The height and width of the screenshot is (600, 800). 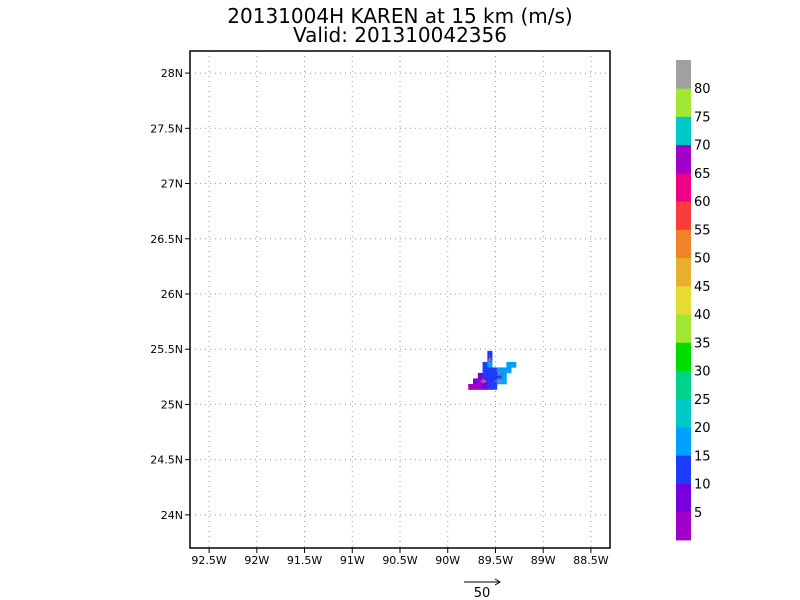 I want to click on y-tick-label: 24N, so click(x=172, y=515).